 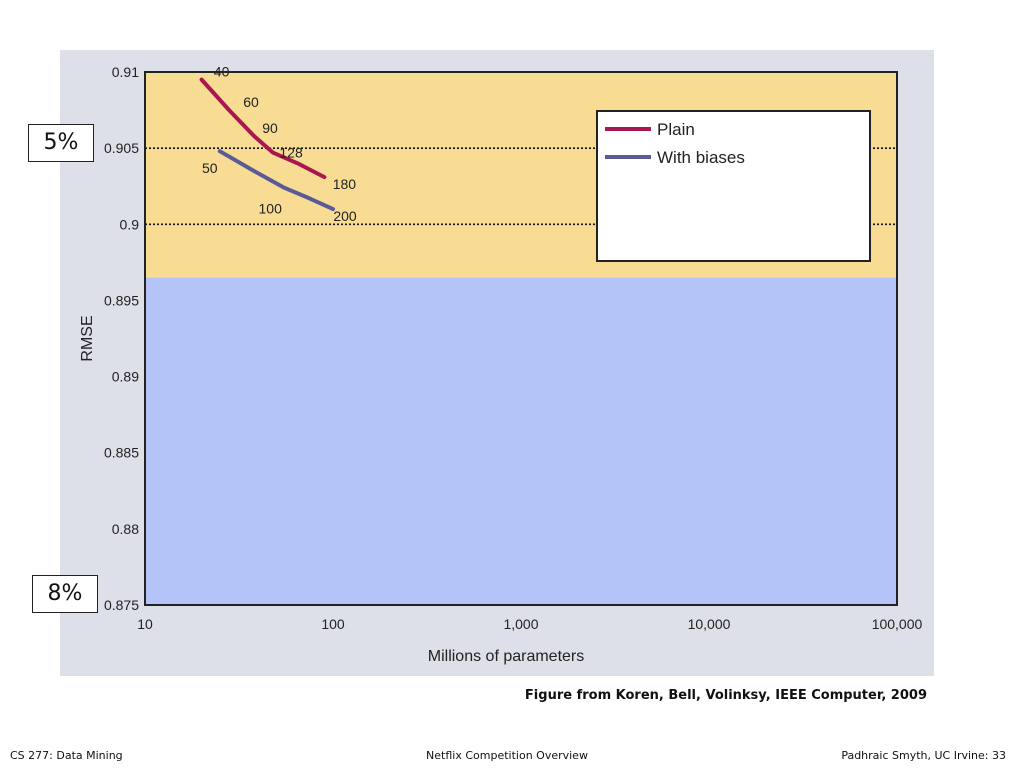 I want to click on legend-label: Plain, so click(x=676, y=129).